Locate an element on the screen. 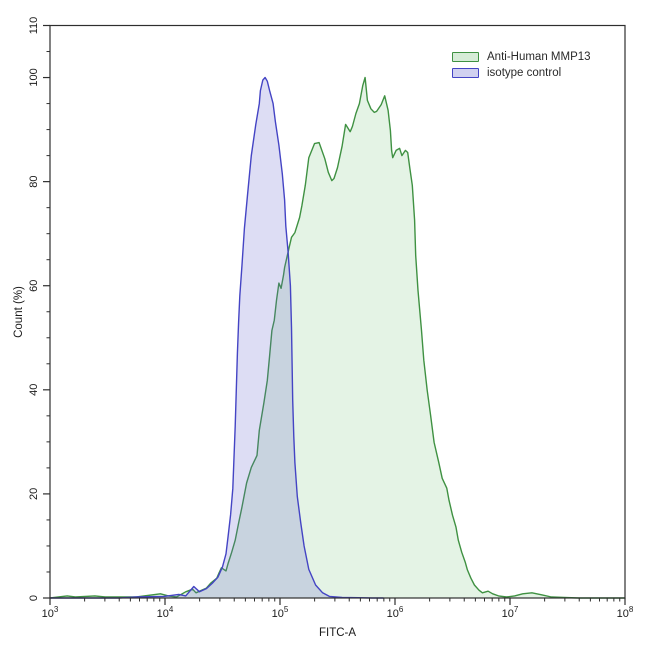  y-tick-label: 80 is located at coordinates (34, 181).